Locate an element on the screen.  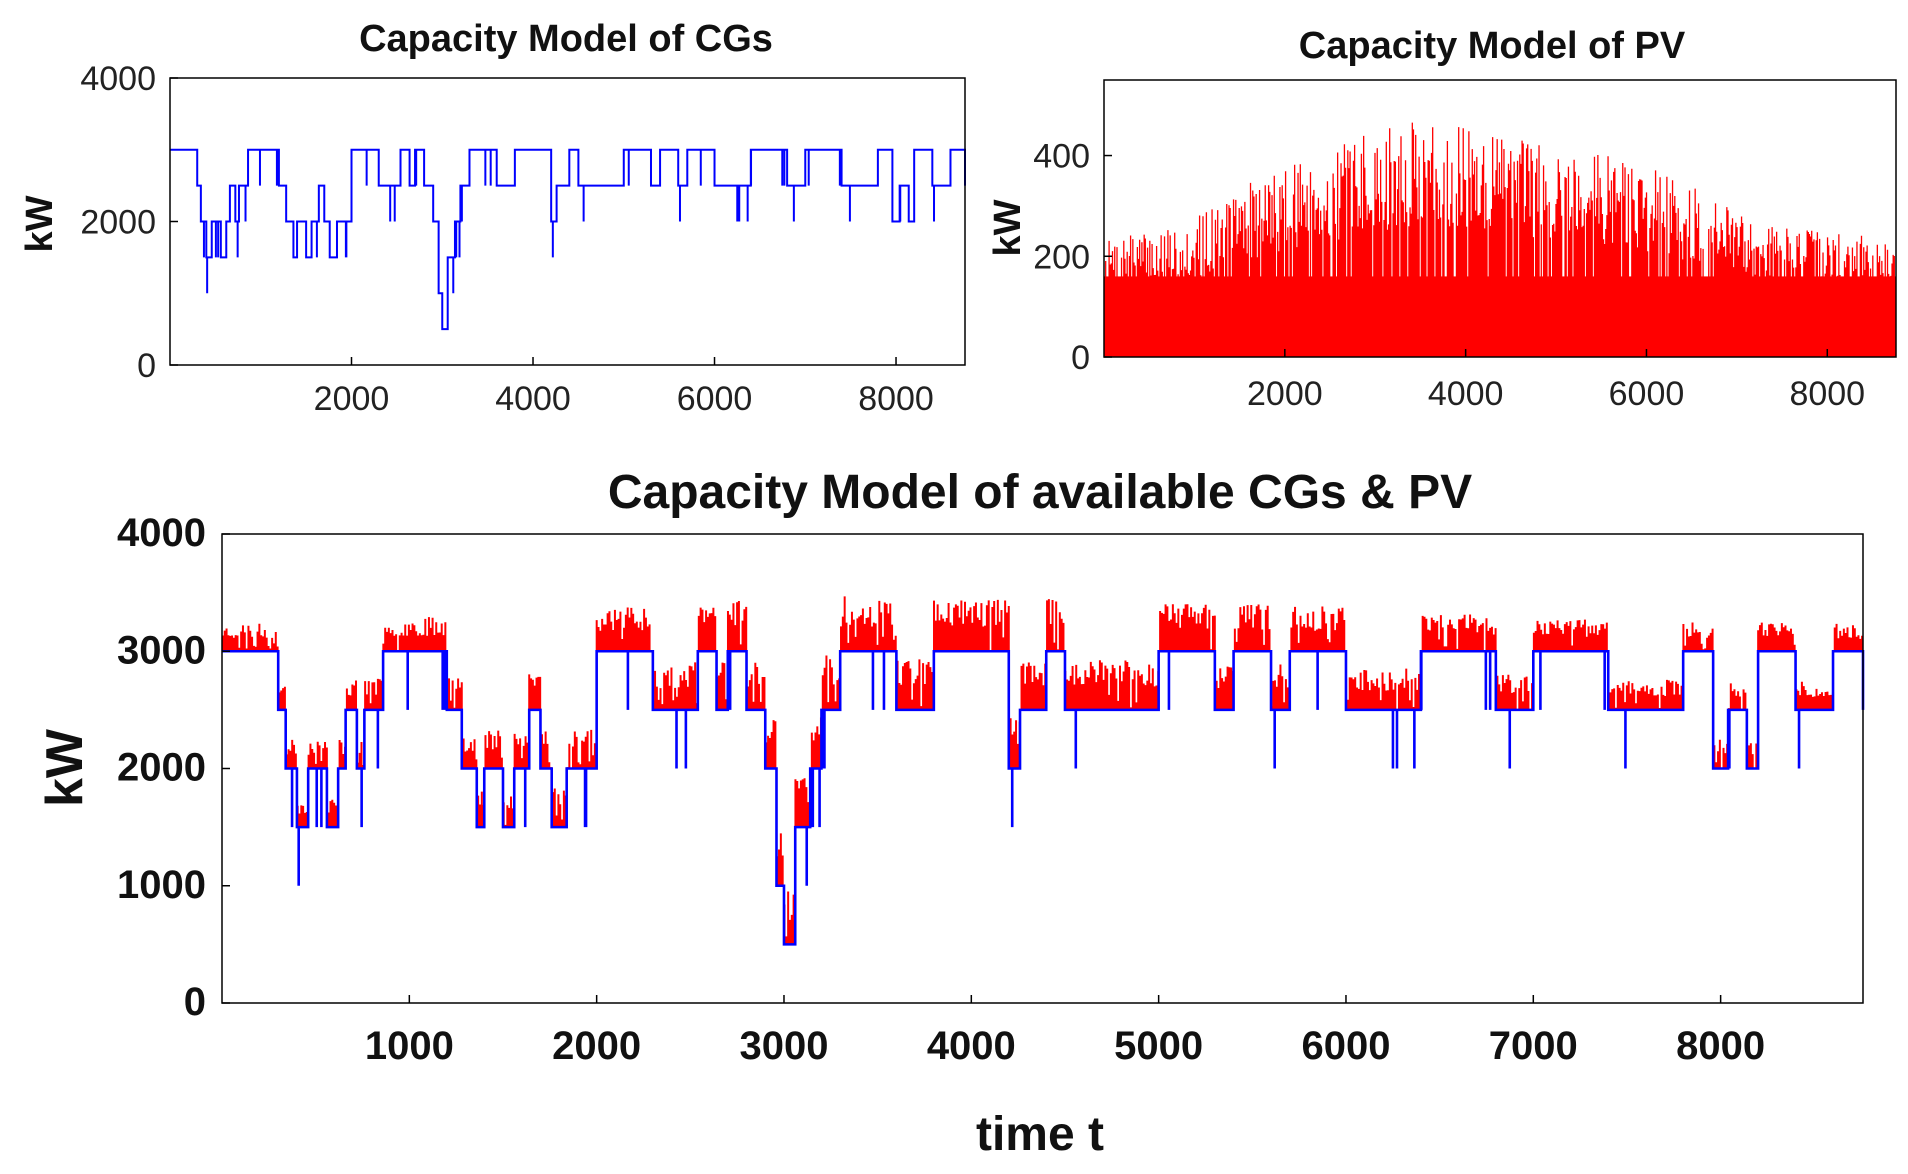
chart-pv-frame is located at coordinates (1500, 218).